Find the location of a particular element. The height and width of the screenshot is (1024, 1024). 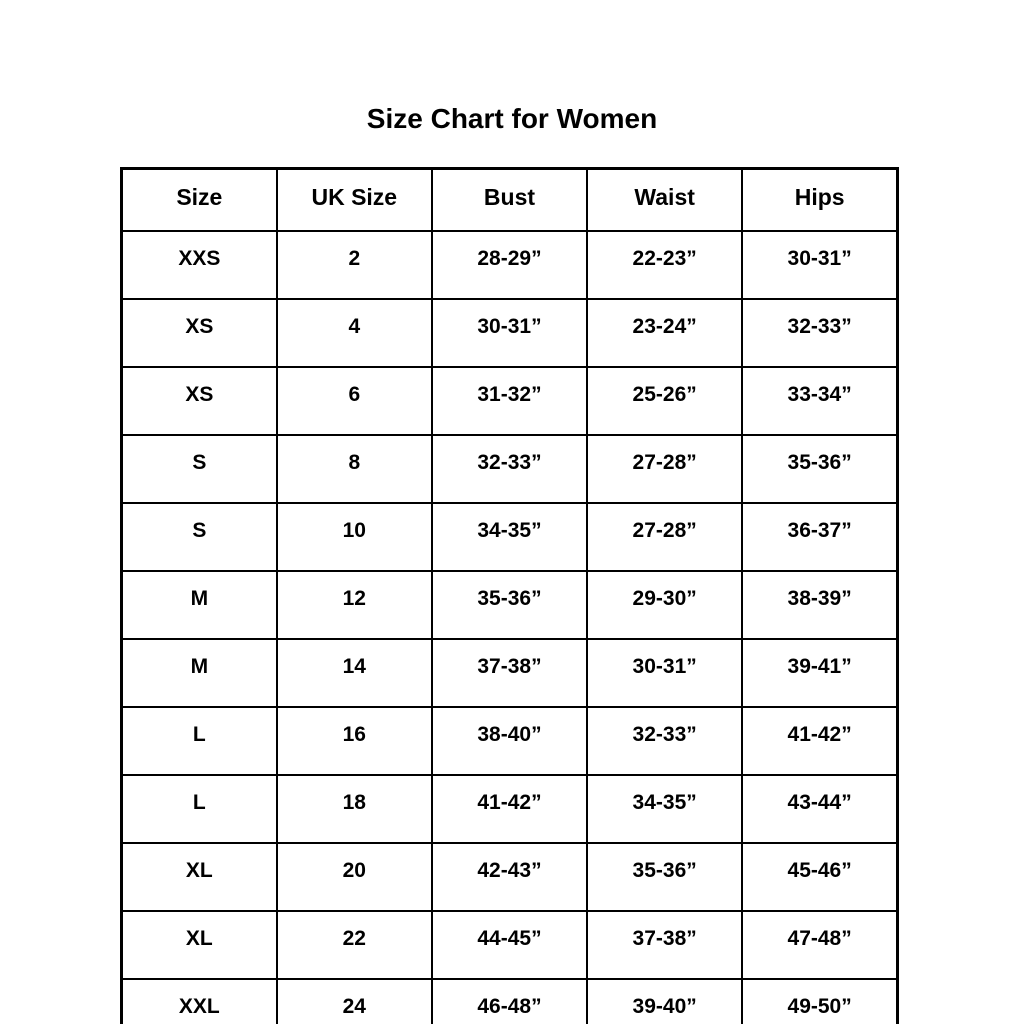

table-cell: 45-46” is located at coordinates (820, 877).